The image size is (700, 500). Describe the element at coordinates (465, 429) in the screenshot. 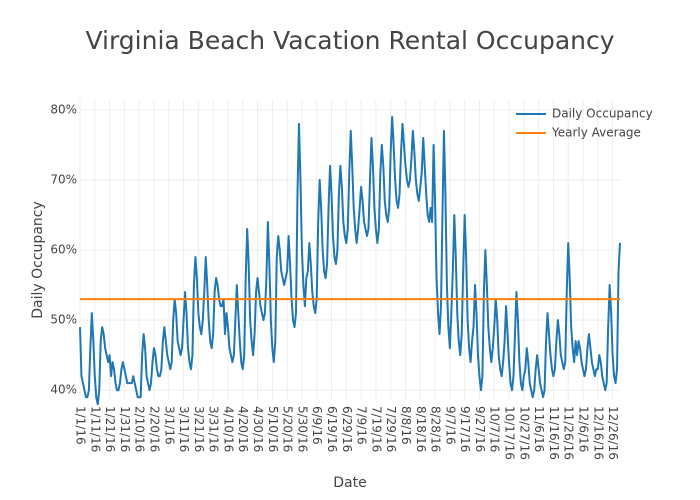

I see `x-tick-label: 9/17/16` at that location.